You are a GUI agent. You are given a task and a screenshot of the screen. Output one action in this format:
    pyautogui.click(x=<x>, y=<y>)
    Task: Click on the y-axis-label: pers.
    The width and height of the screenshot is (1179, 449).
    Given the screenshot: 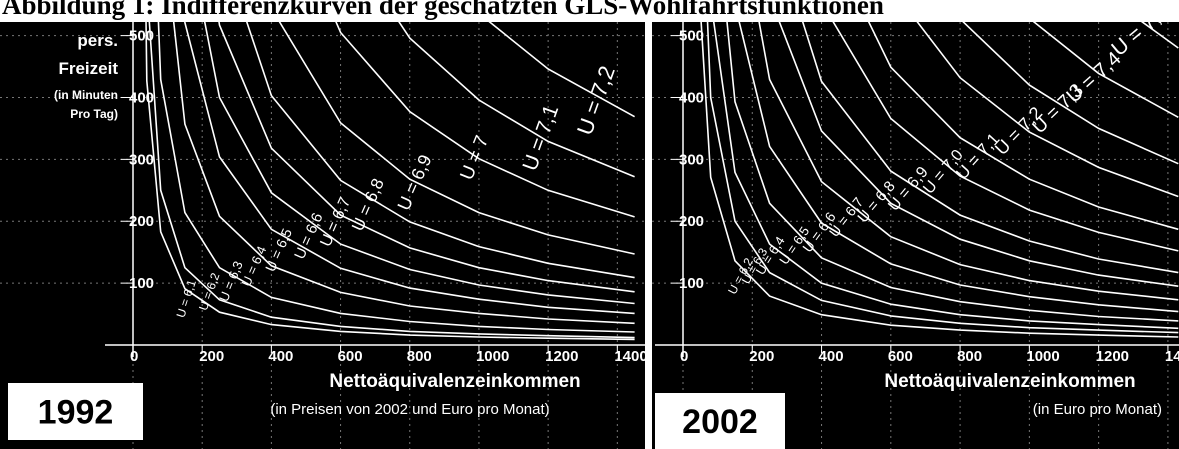 What is the action you would take?
    pyautogui.click(x=97, y=40)
    